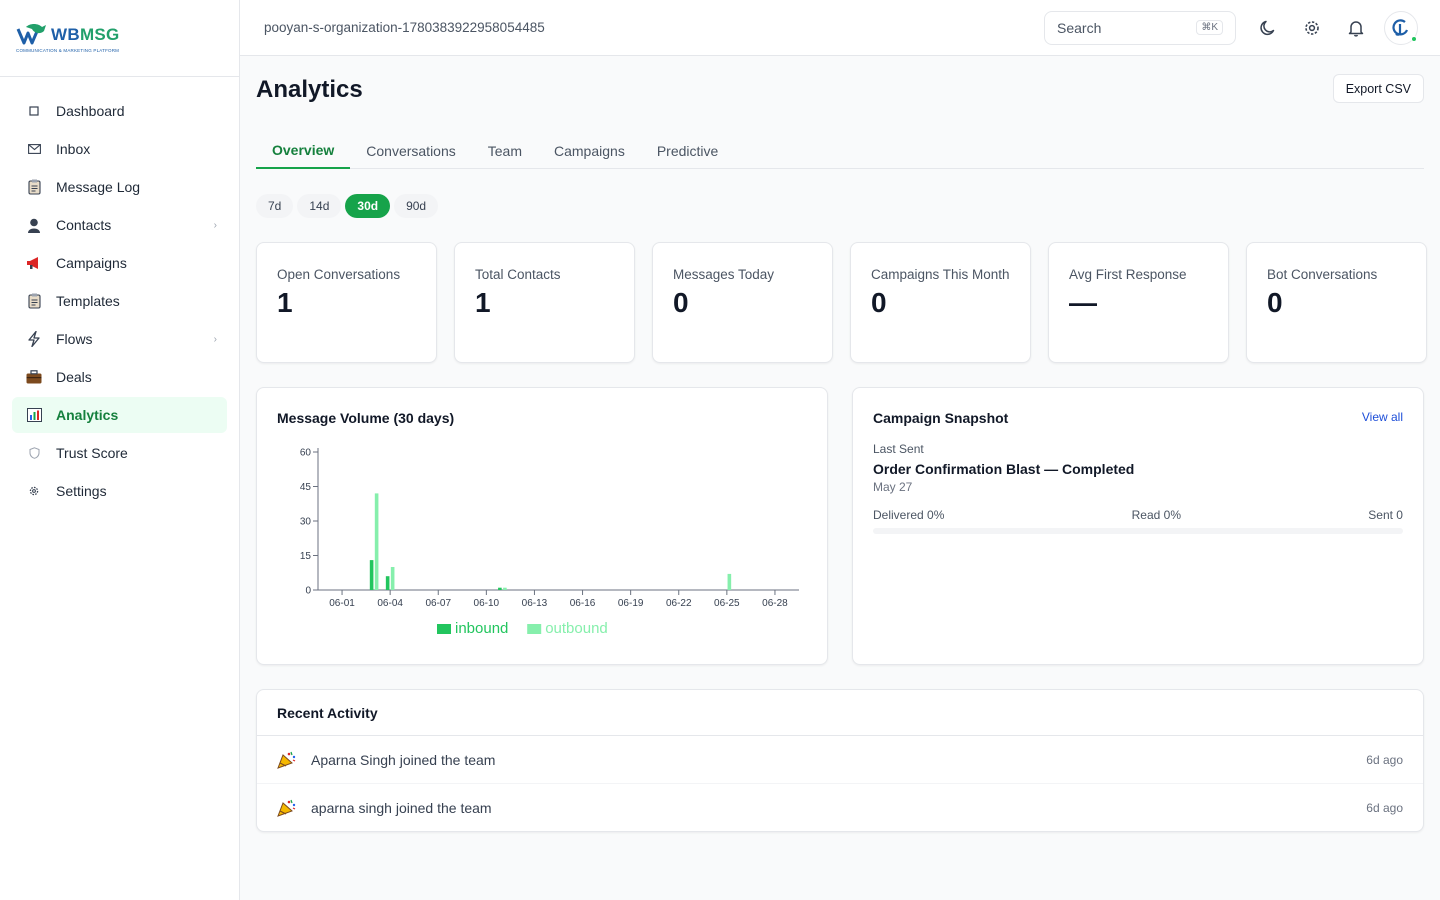  What do you see at coordinates (90, 111) in the screenshot?
I see `sidebar-item-label: Dashboard` at bounding box center [90, 111].